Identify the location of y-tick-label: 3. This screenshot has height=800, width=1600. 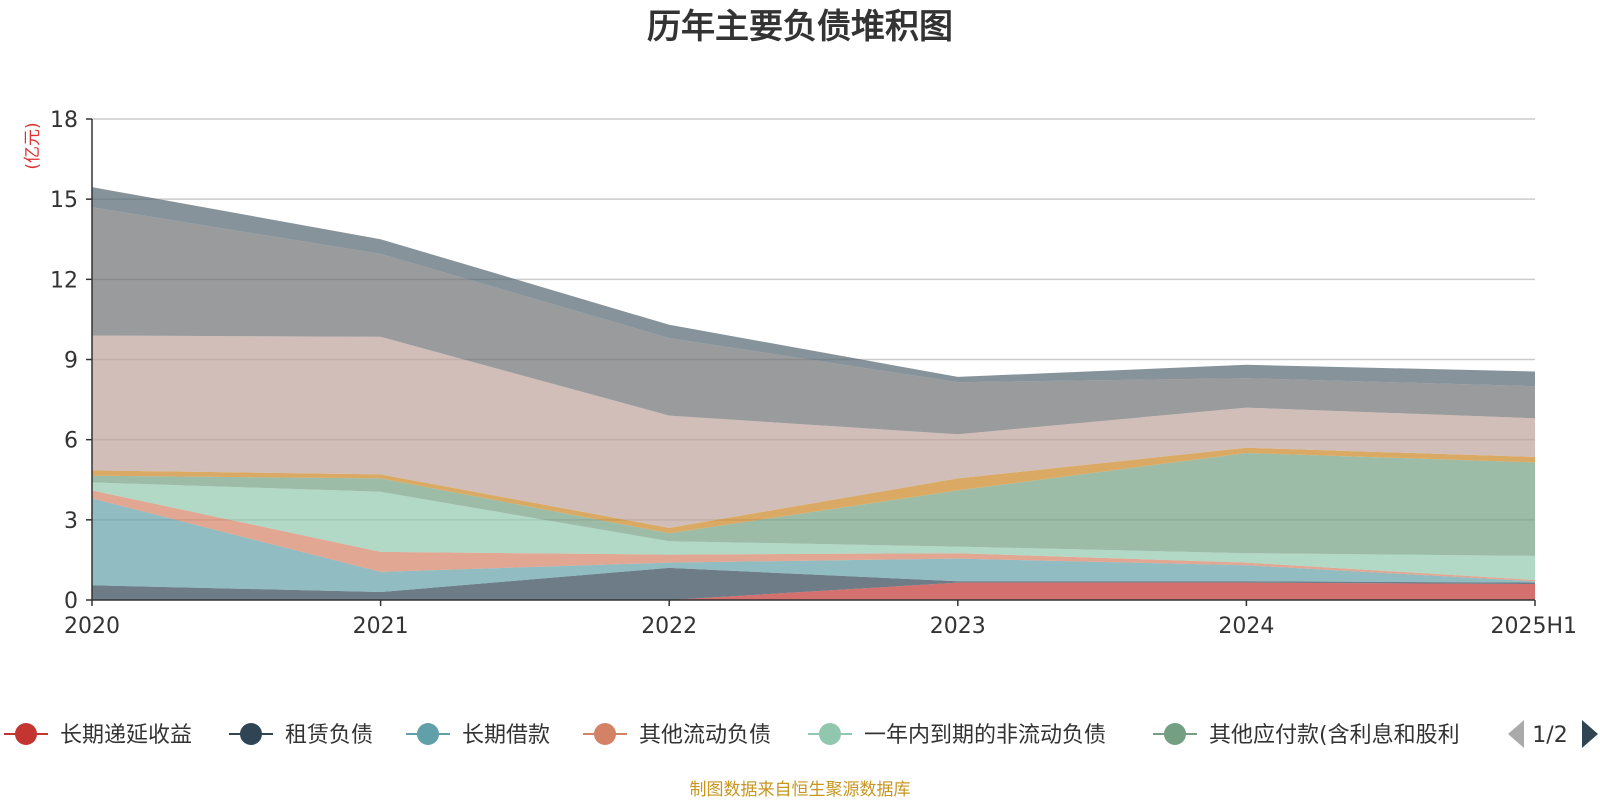
(71, 521).